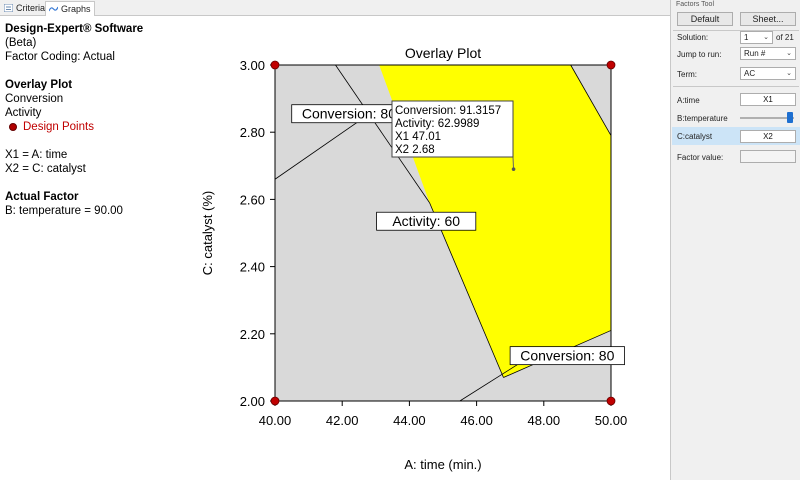 This screenshot has height=480, width=800. Describe the element at coordinates (695, 136) in the screenshot. I see `factor-c-label: C:catalyst` at that location.